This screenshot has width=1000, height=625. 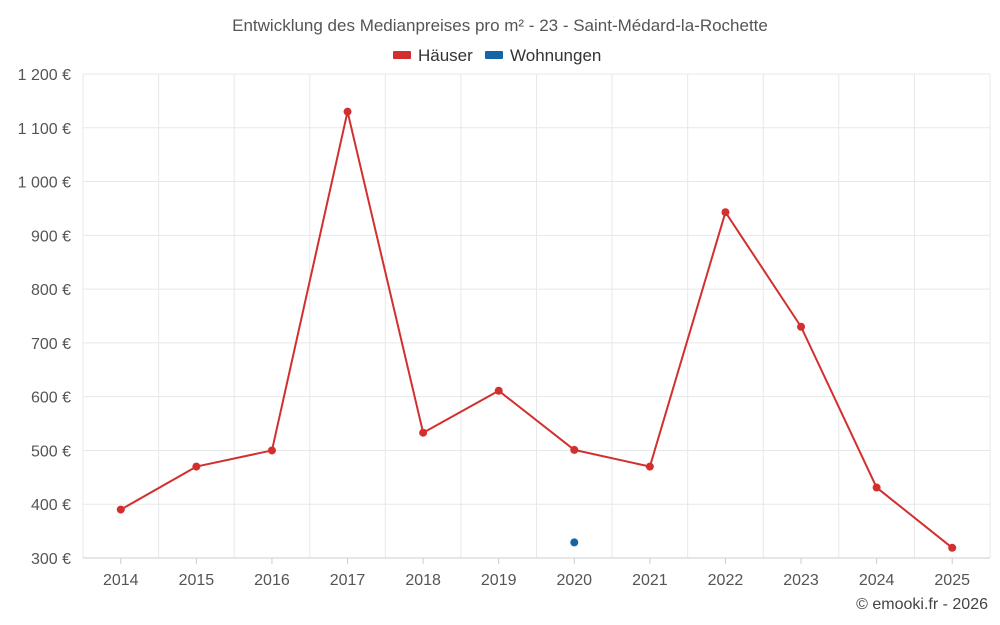 I want to click on legend-item-haeuser: Häuser, so click(x=433, y=55).